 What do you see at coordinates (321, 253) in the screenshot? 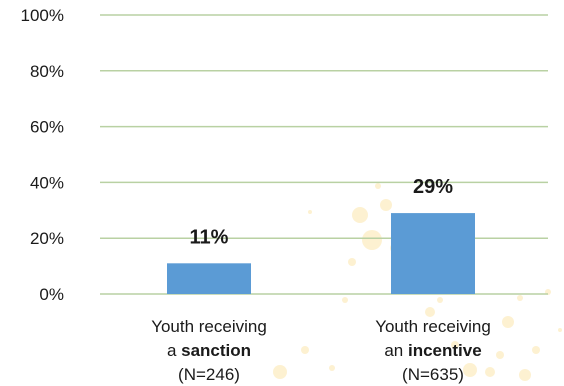
I see `bars` at bounding box center [321, 253].